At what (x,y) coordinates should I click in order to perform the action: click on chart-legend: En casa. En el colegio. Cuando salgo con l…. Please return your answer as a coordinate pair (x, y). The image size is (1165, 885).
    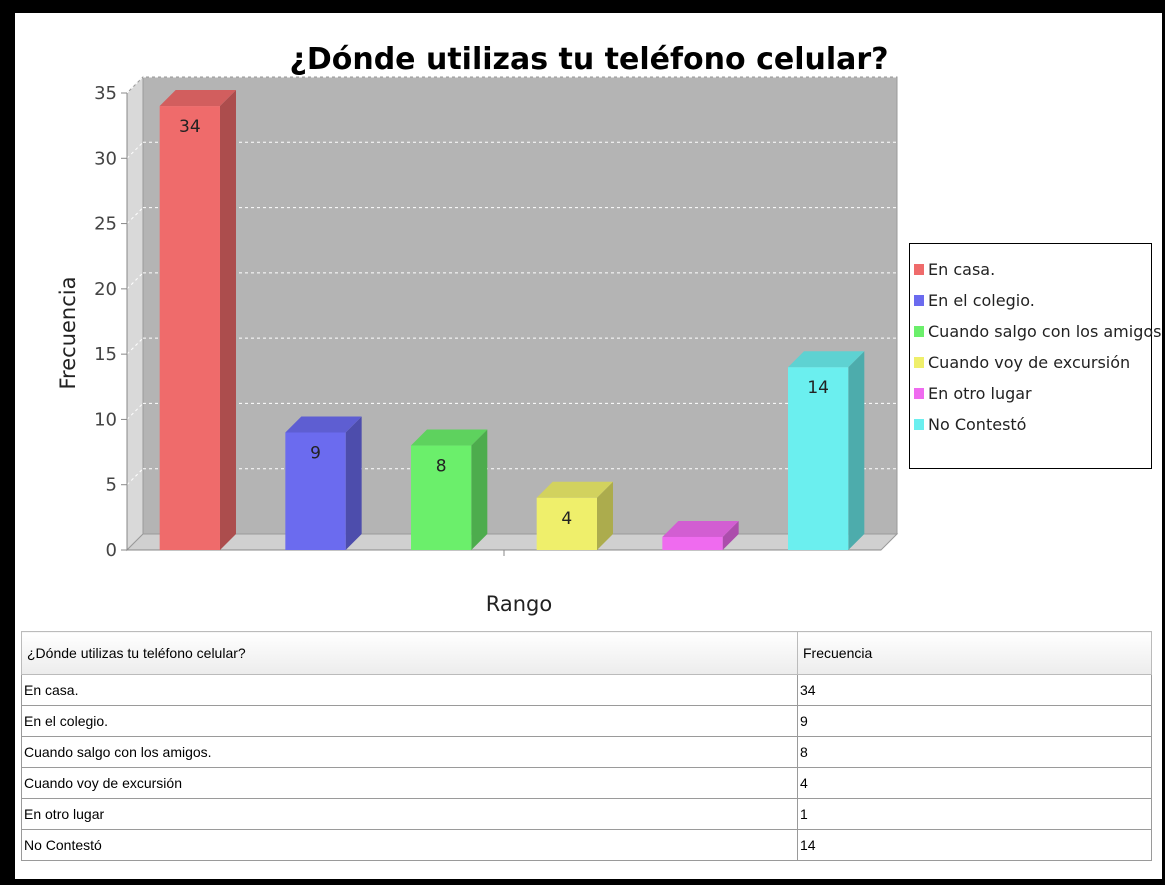
    Looking at the image, I should click on (1035, 356).